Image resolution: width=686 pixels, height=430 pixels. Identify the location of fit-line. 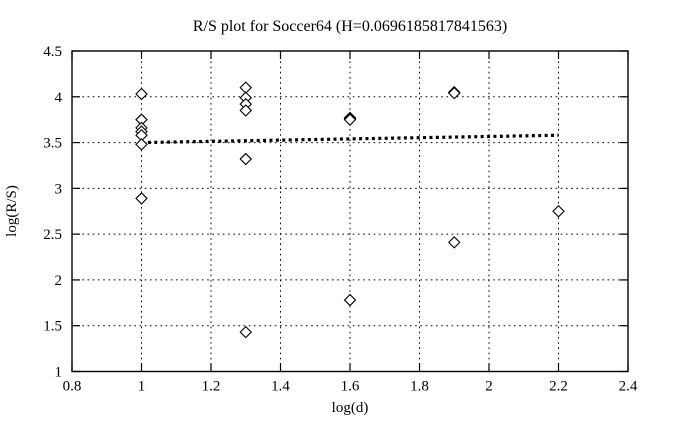
(350, 139).